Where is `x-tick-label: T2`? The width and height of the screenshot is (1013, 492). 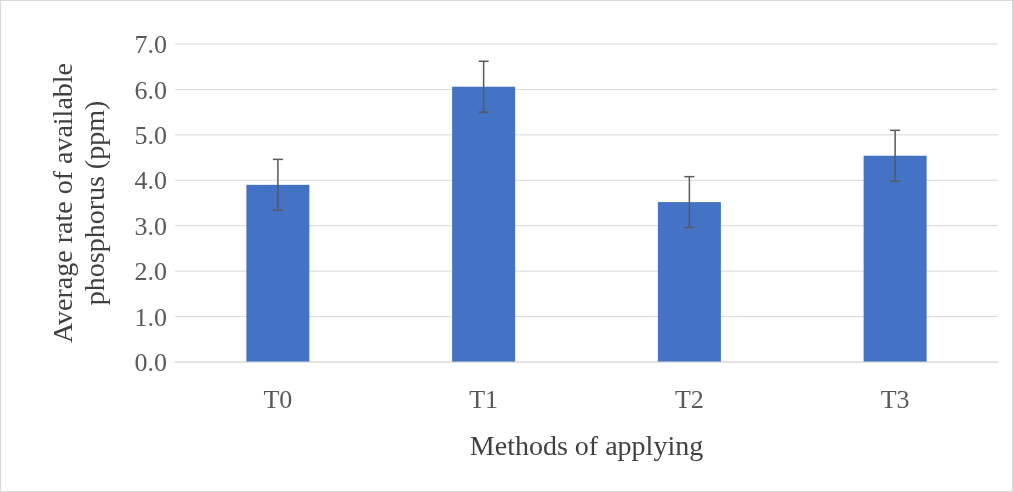
x-tick-label: T2 is located at coordinates (689, 399).